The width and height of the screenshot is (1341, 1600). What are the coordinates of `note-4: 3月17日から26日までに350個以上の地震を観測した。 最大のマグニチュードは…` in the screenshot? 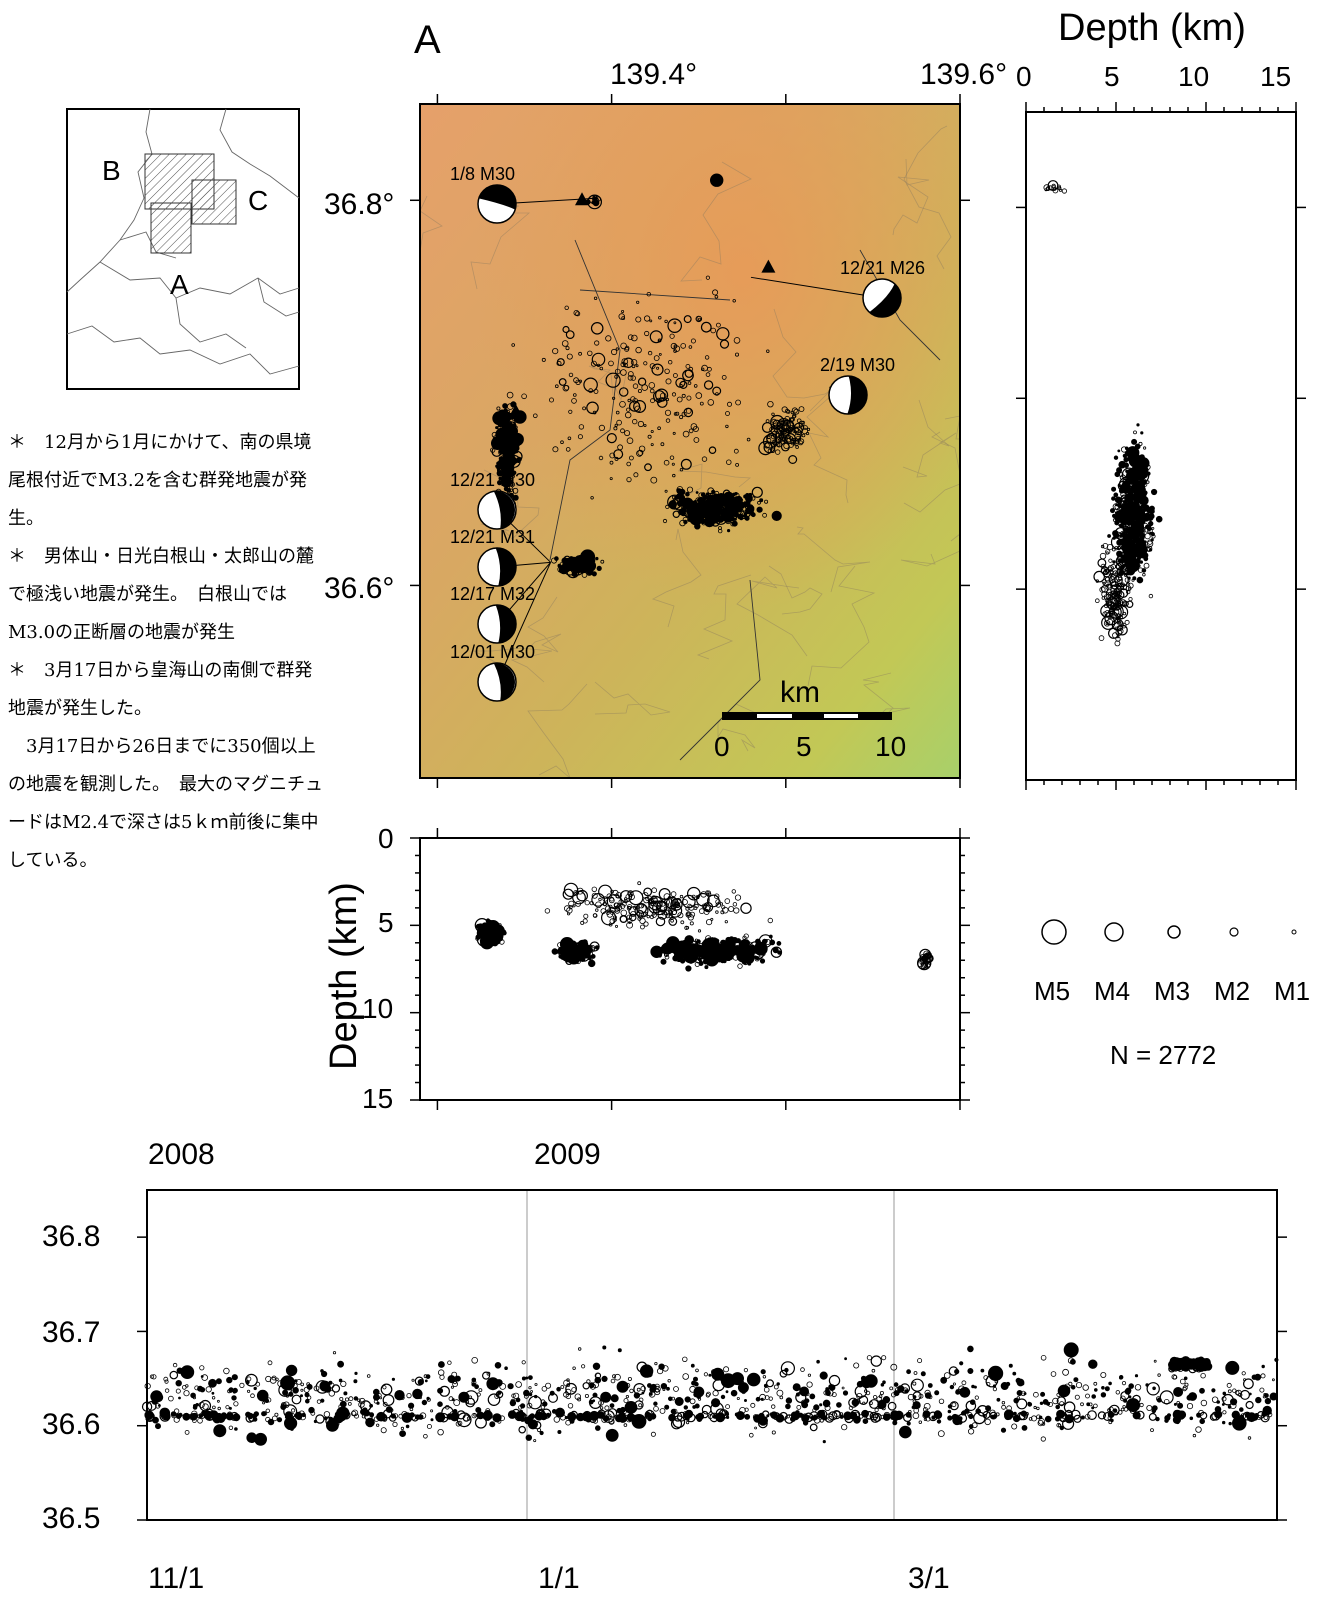 It's located at (165, 803).